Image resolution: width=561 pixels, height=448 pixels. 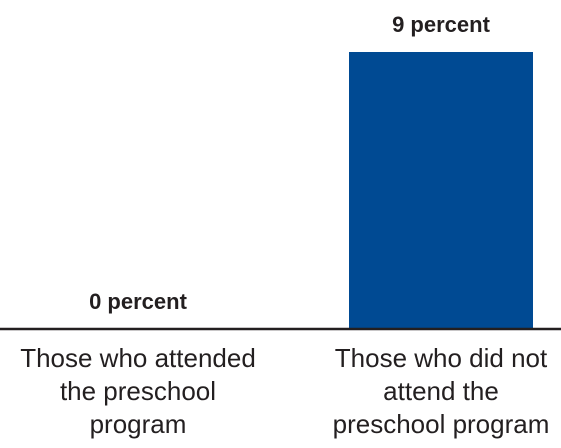 What do you see at coordinates (441, 24) in the screenshot?
I see `value-label-1: 9 percent` at bounding box center [441, 24].